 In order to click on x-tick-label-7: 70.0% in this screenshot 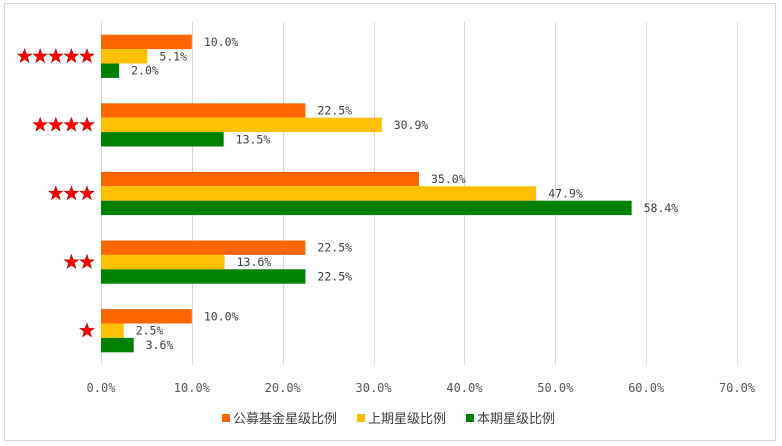, I will do `click(737, 388)`.